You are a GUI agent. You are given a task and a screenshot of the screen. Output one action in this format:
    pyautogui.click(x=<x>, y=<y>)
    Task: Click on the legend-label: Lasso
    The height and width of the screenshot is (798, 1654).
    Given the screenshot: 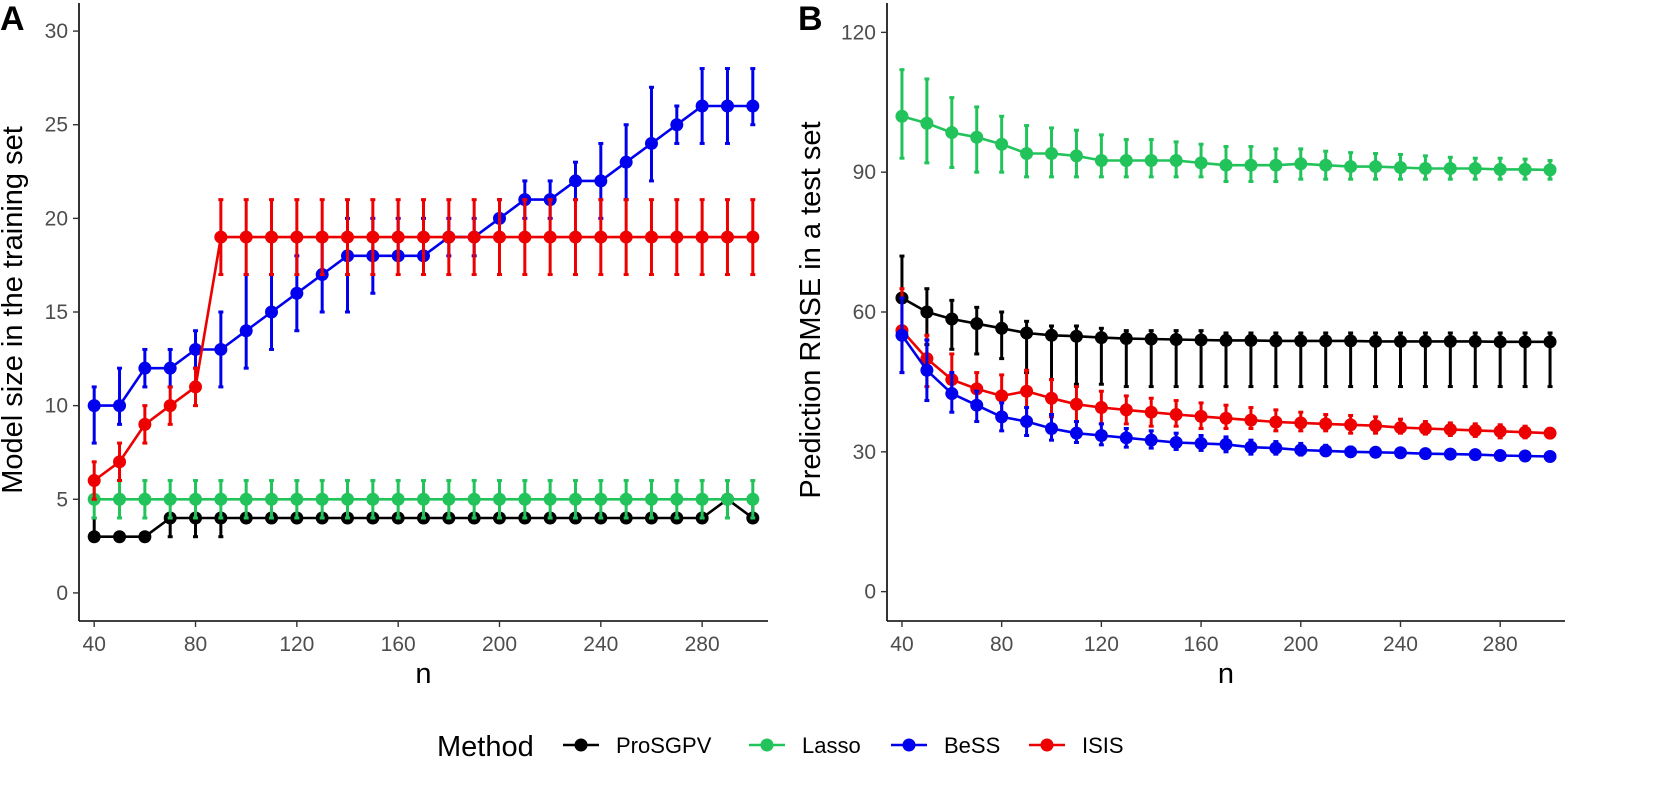 What is the action you would take?
    pyautogui.click(x=831, y=745)
    